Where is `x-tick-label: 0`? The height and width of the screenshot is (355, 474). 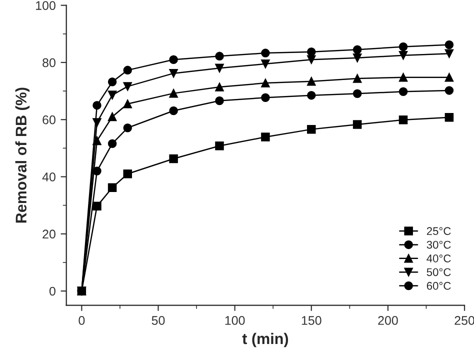 x-tick-label: 0 is located at coordinates (81, 320).